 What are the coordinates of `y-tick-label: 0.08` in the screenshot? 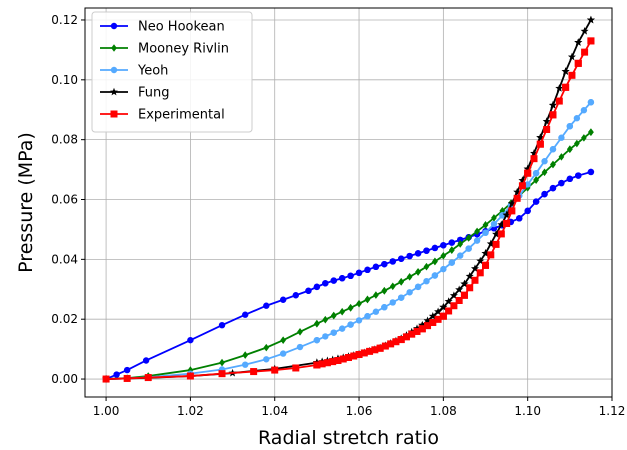 It's located at (64, 140).